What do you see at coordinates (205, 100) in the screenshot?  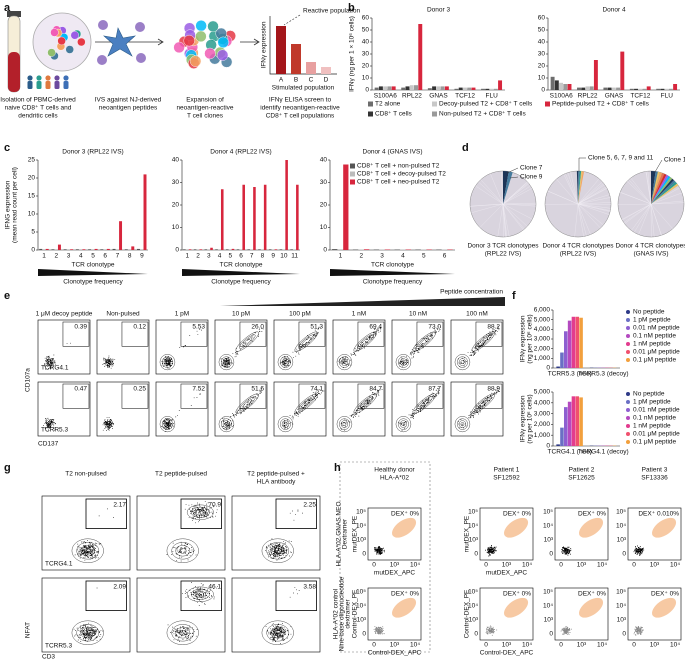 I see `step-text: Expansion of` at bounding box center [205, 100].